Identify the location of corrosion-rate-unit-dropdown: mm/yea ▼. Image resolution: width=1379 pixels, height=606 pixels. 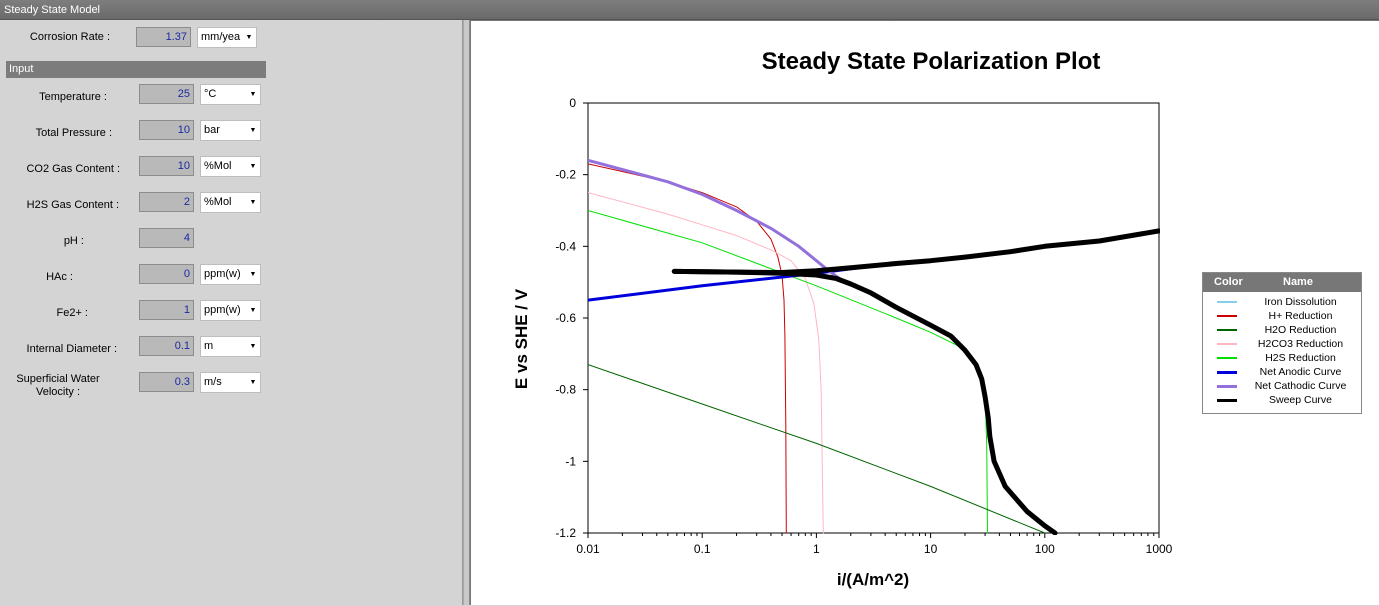
(227, 37).